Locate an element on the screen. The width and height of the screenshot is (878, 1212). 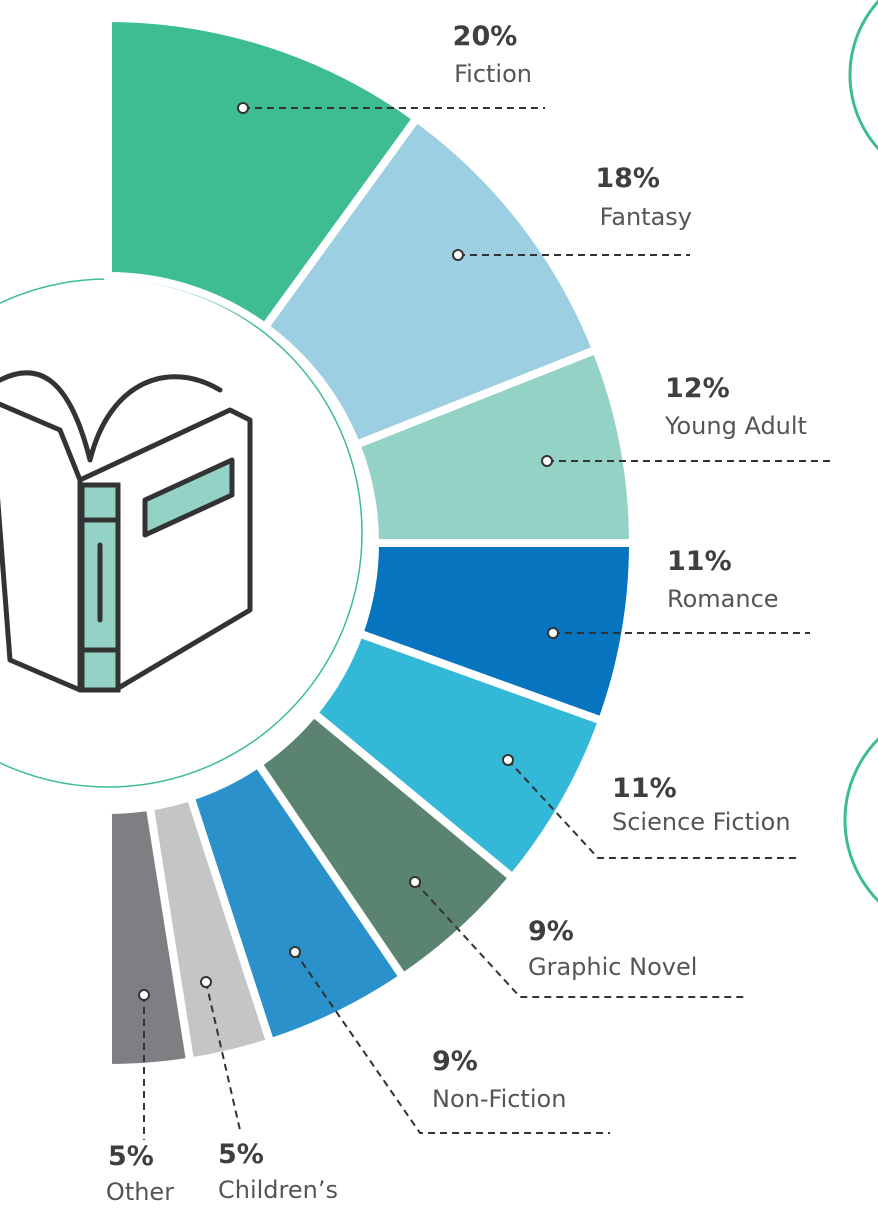
category-label: Graphic Novel is located at coordinates (612, 967).